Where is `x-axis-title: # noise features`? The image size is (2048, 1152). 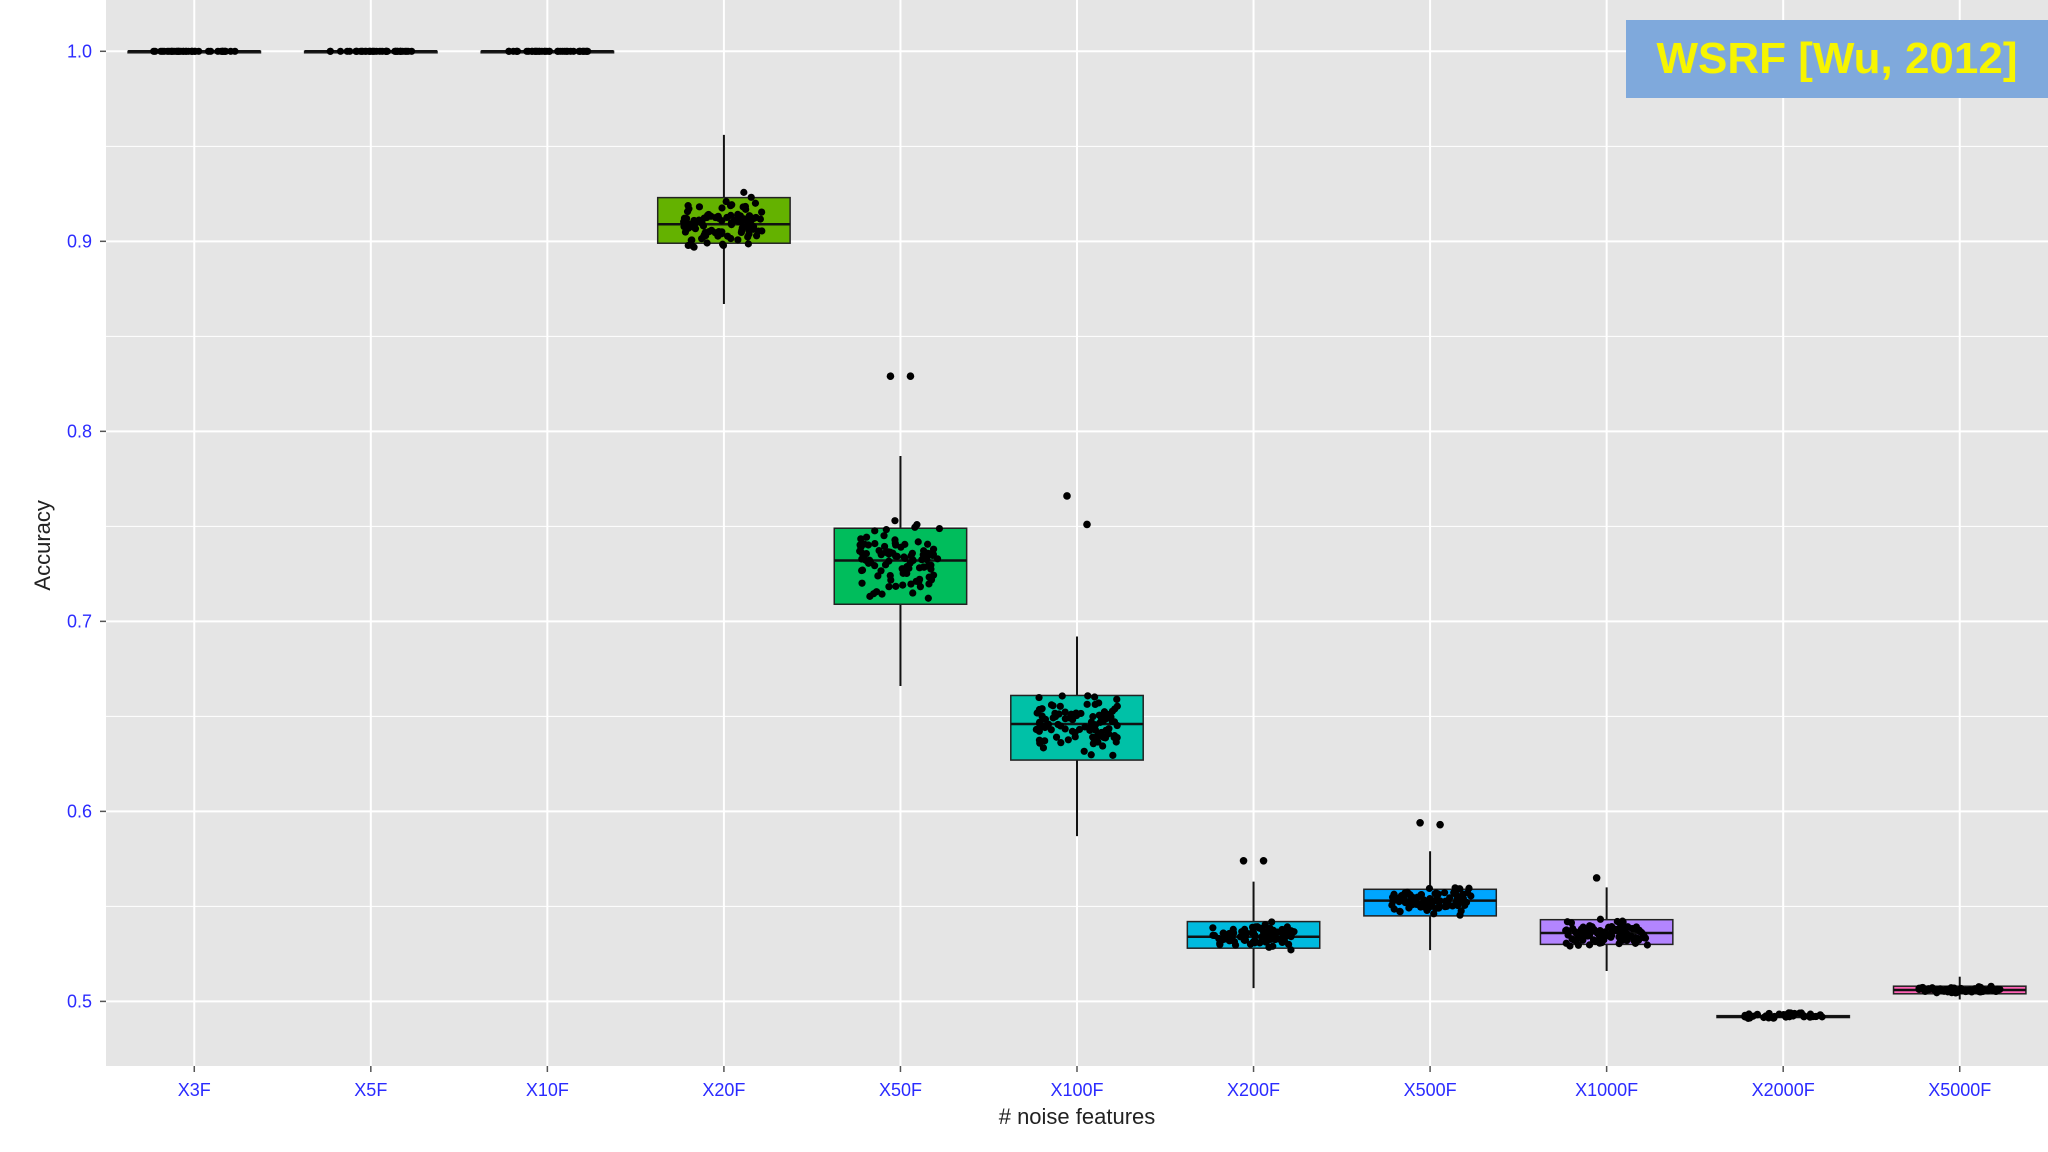
x-axis-title: # noise features is located at coordinates (1077, 1116).